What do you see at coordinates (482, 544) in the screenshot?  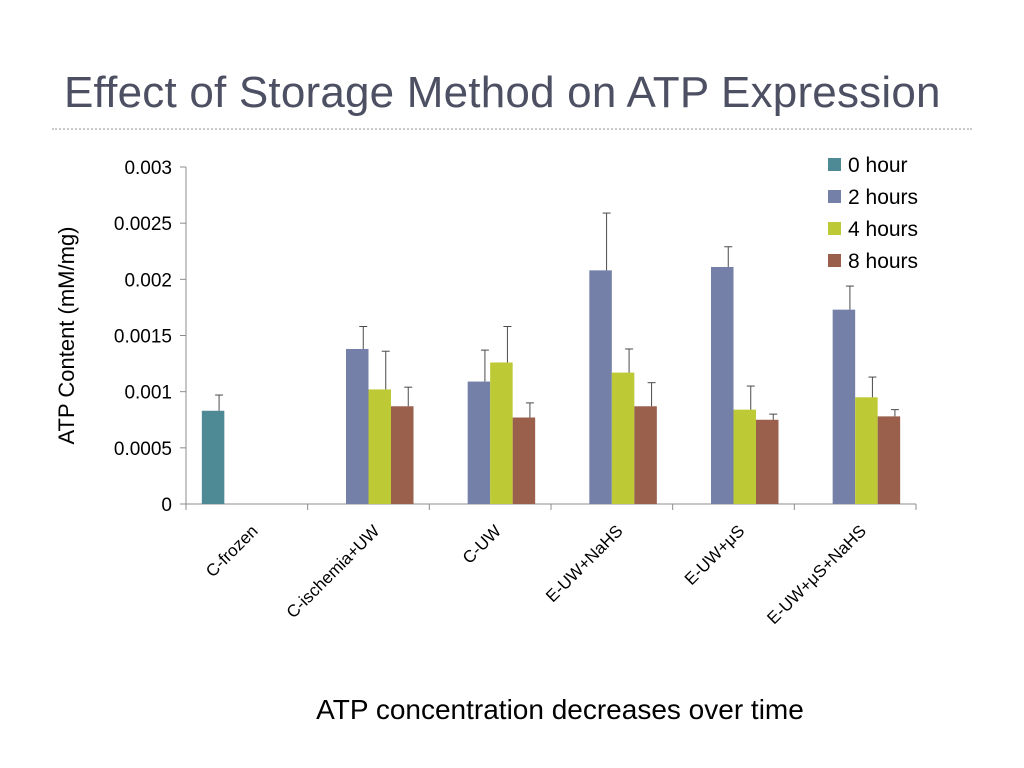 I see `x-category-label: C-UW` at bounding box center [482, 544].